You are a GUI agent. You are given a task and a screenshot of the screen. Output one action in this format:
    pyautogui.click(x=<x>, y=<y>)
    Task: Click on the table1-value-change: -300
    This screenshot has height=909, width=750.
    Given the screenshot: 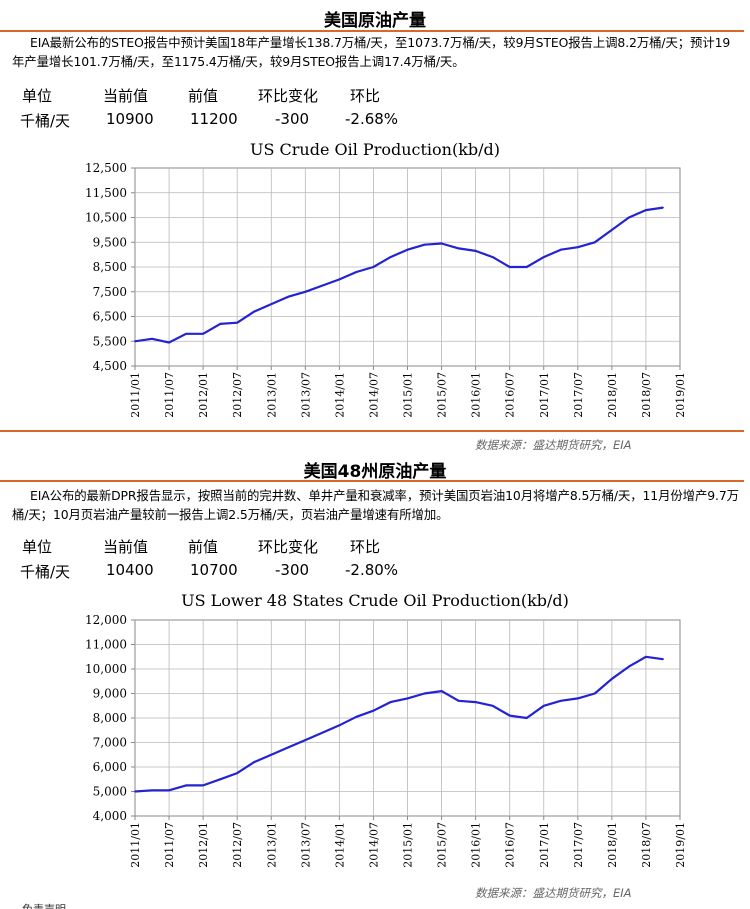 What is the action you would take?
    pyautogui.click(x=292, y=119)
    